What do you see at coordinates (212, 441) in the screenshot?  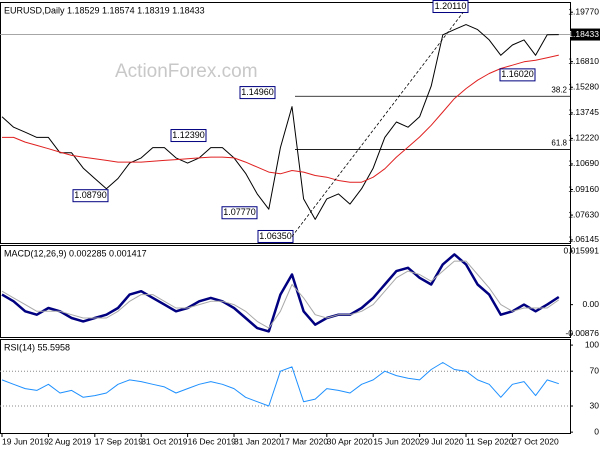 I see `x-tick-label: 16 Dec 2019` at bounding box center [212, 441].